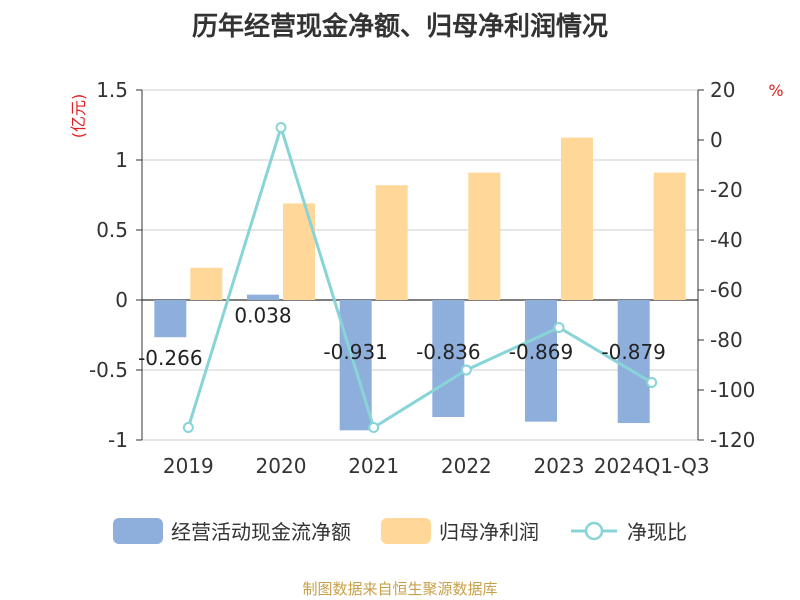 This screenshot has height=600, width=800. I want to click on right-tick-label: -100, so click(732, 390).